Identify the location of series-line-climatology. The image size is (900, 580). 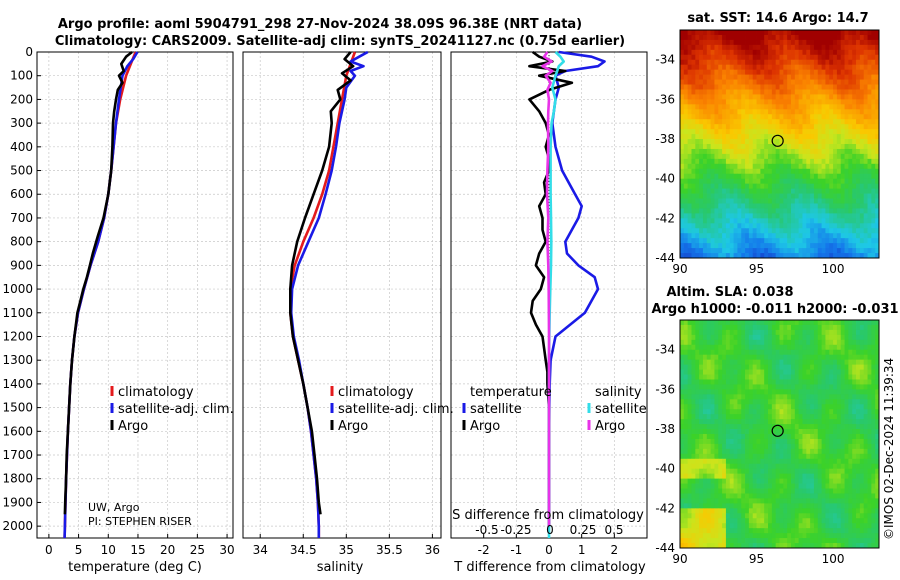
(100, 295).